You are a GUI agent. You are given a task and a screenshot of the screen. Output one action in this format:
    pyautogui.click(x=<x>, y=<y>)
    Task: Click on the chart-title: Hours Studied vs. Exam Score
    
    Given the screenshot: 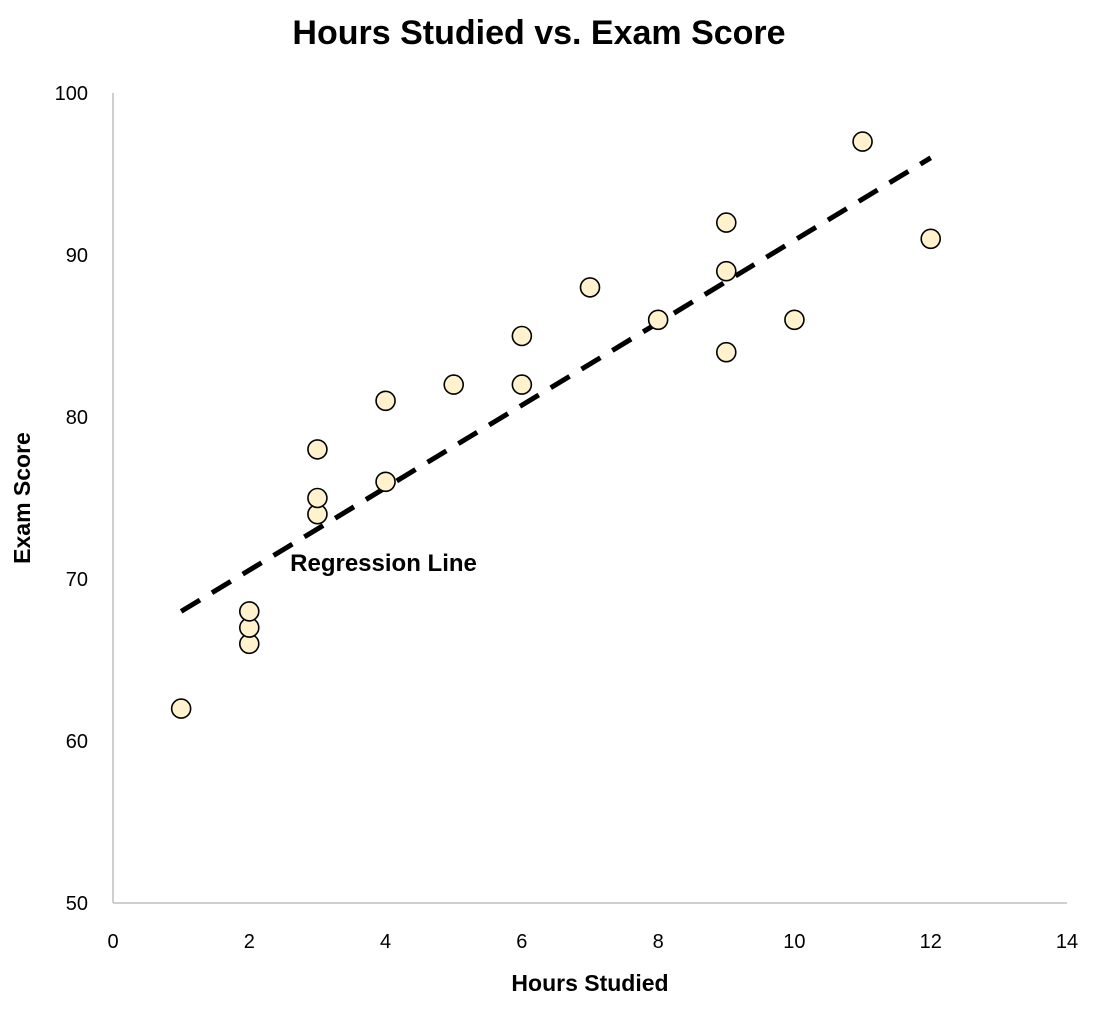 What is the action you would take?
    pyautogui.click(x=538, y=33)
    